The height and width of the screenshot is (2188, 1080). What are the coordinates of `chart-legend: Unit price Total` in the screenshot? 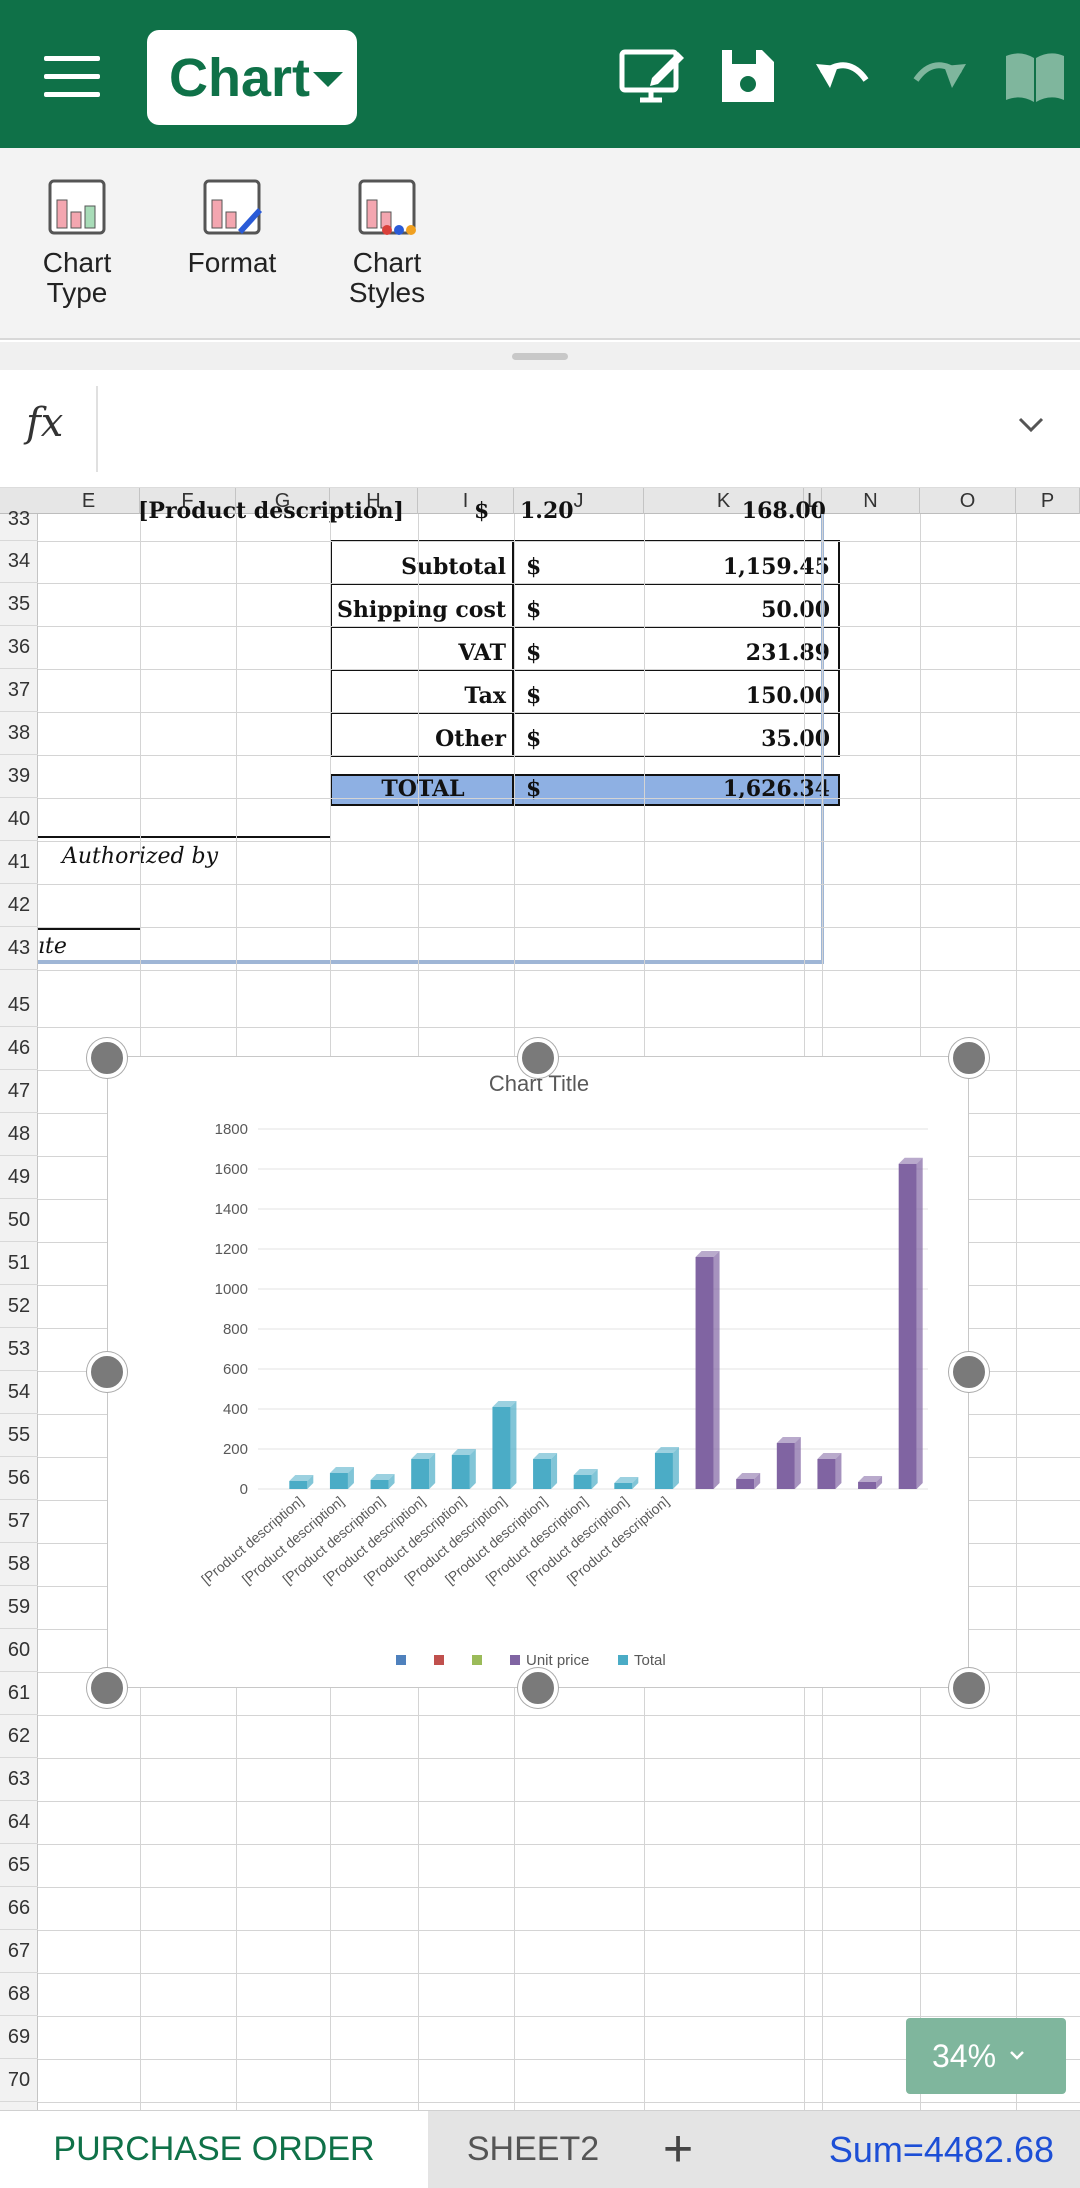 It's located at (531, 1660).